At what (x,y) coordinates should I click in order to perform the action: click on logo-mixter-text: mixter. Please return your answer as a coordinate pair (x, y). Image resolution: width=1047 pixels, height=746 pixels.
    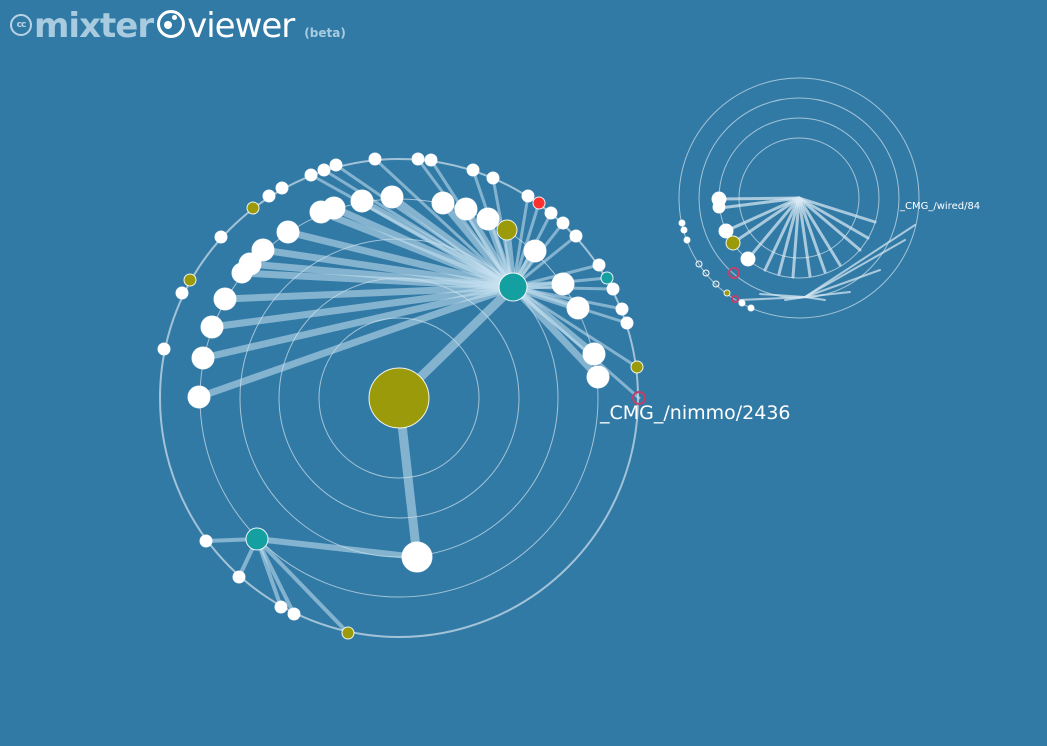
    Looking at the image, I should click on (94, 26).